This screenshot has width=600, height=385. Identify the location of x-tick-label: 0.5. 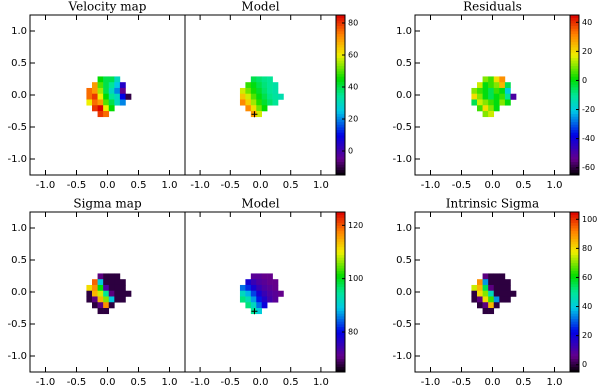
(139, 381).